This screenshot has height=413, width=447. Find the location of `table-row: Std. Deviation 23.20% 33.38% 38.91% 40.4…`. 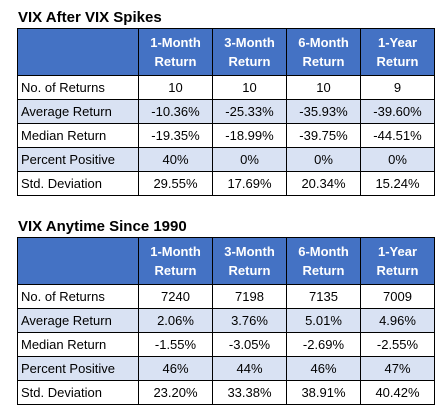

table-row: Std. Deviation 23.20% 33.38% 38.91% 40.4… is located at coordinates (226, 392).